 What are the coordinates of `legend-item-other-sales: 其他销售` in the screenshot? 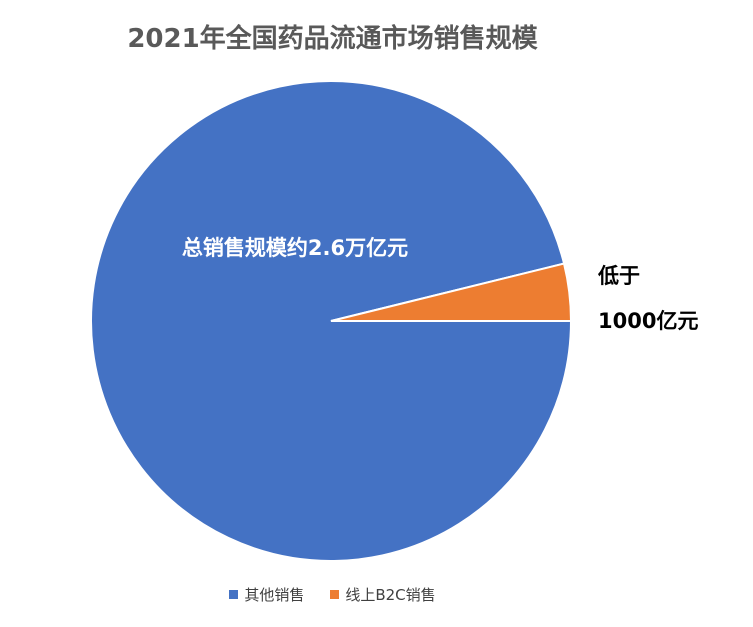 It's located at (266, 594).